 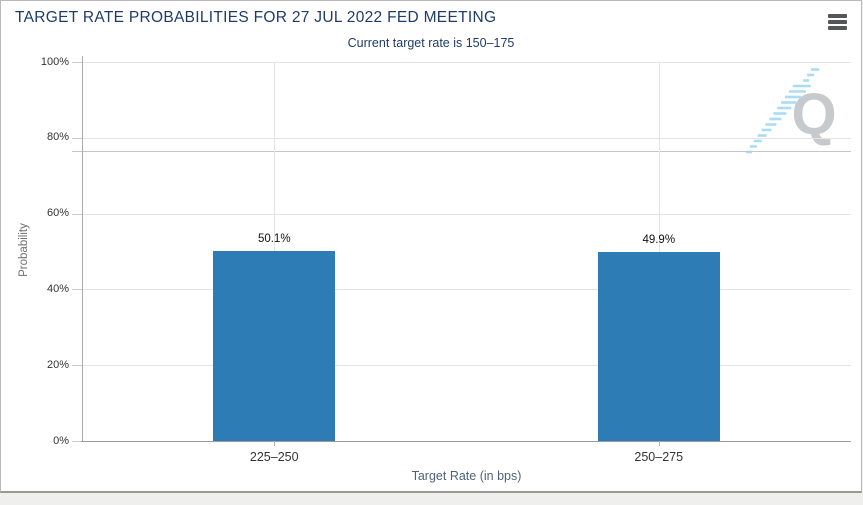 I want to click on x-axis-line, so click(x=466, y=441).